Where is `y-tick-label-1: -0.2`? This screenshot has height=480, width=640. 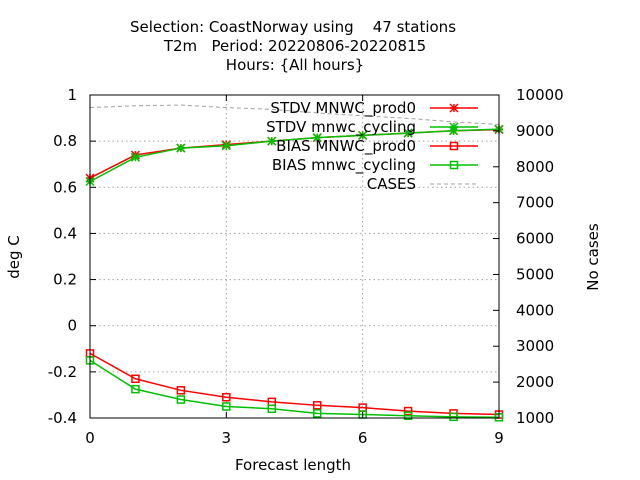
y-tick-label-1: -0.2 is located at coordinates (62, 372).